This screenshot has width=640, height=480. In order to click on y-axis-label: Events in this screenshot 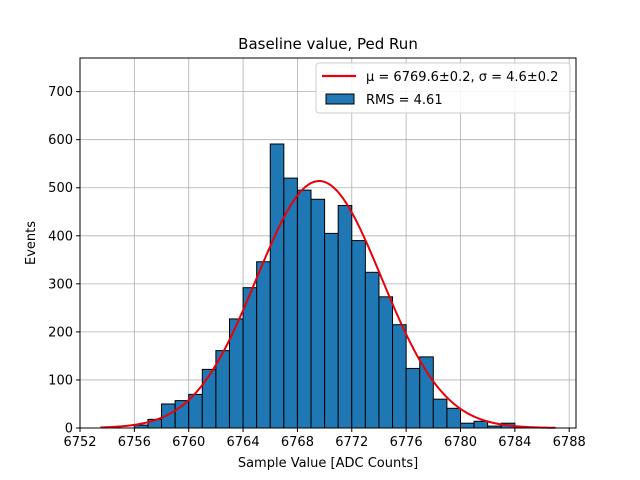, I will do `click(31, 243)`.